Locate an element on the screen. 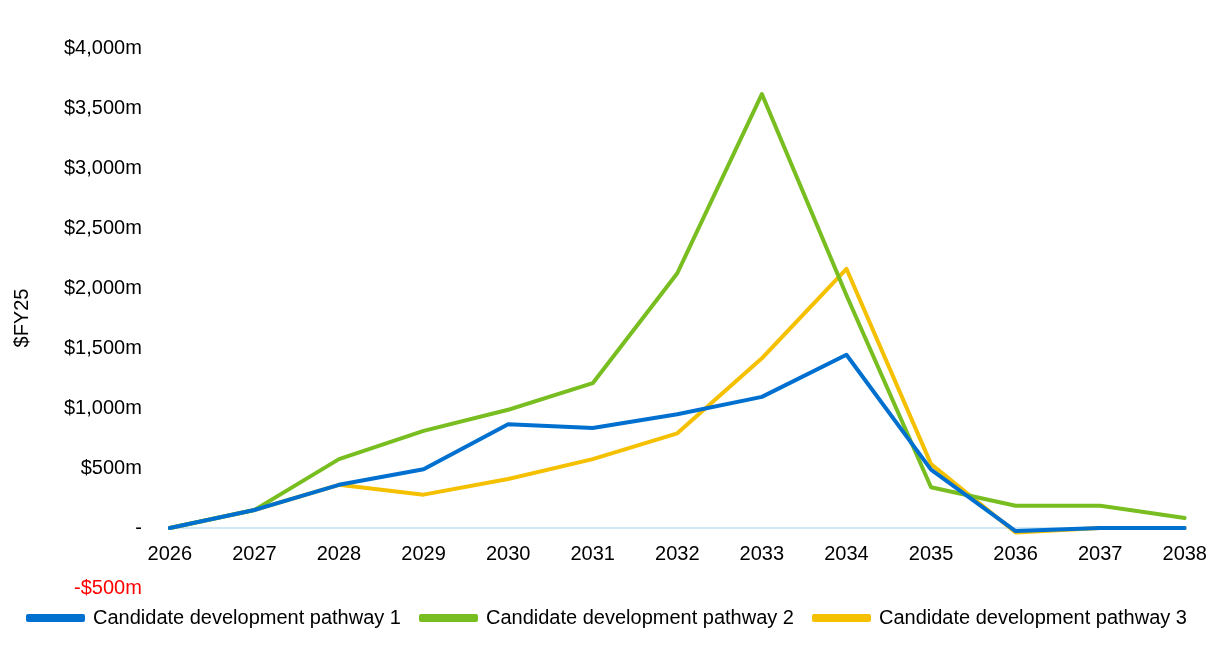  y-tick-label: $2,000m is located at coordinates (102, 286).